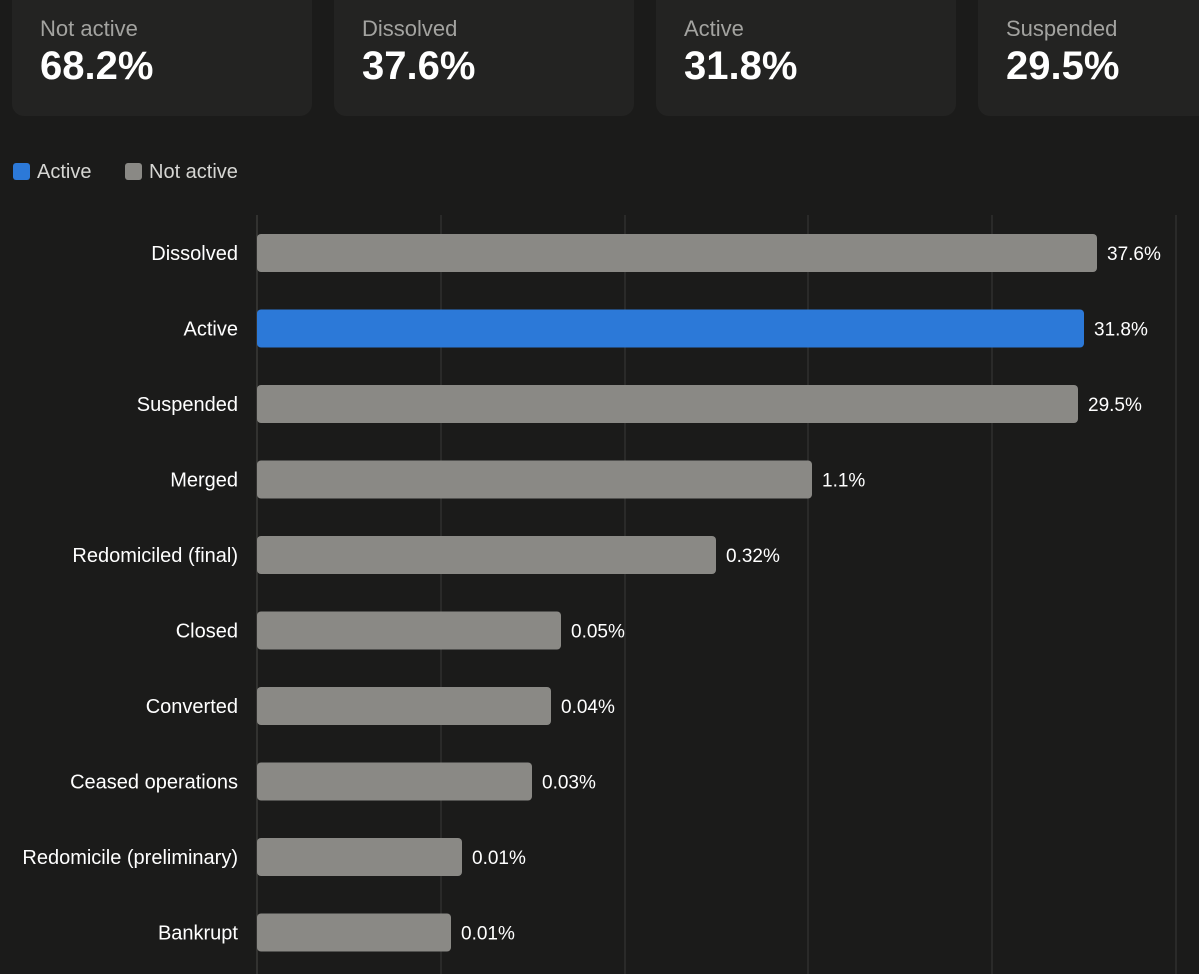 The height and width of the screenshot is (974, 1199). What do you see at coordinates (714, 28) in the screenshot?
I see `card-label: Active` at bounding box center [714, 28].